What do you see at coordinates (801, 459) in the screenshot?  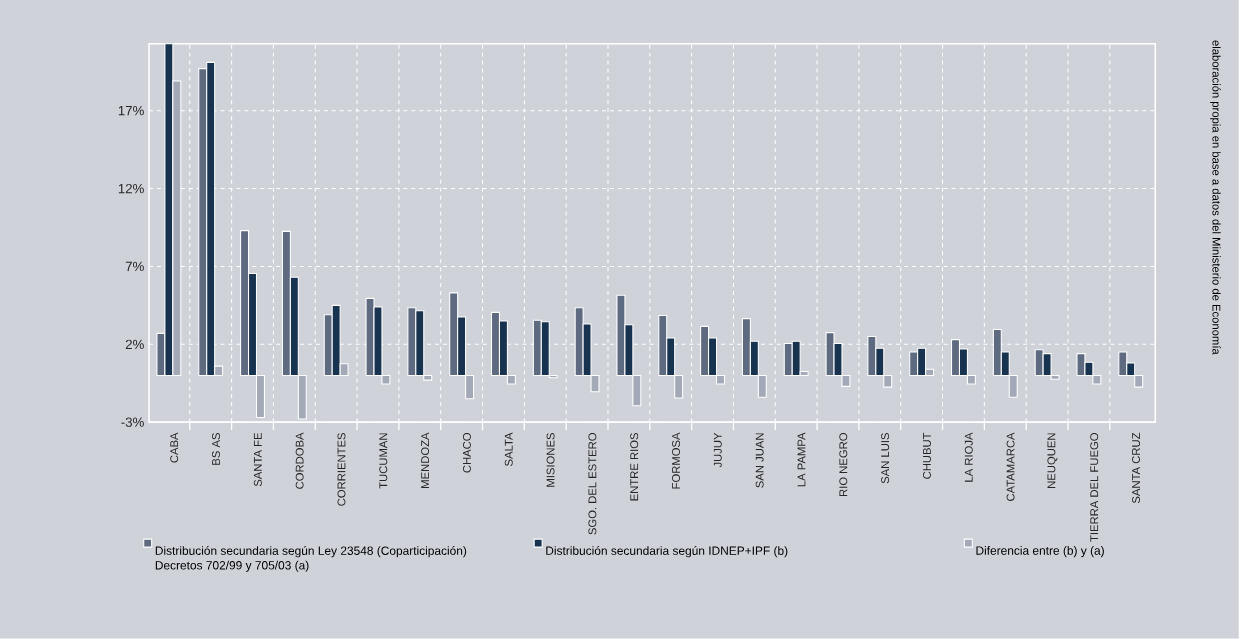 I see `x-tick-label: LA PAMPA` at bounding box center [801, 459].